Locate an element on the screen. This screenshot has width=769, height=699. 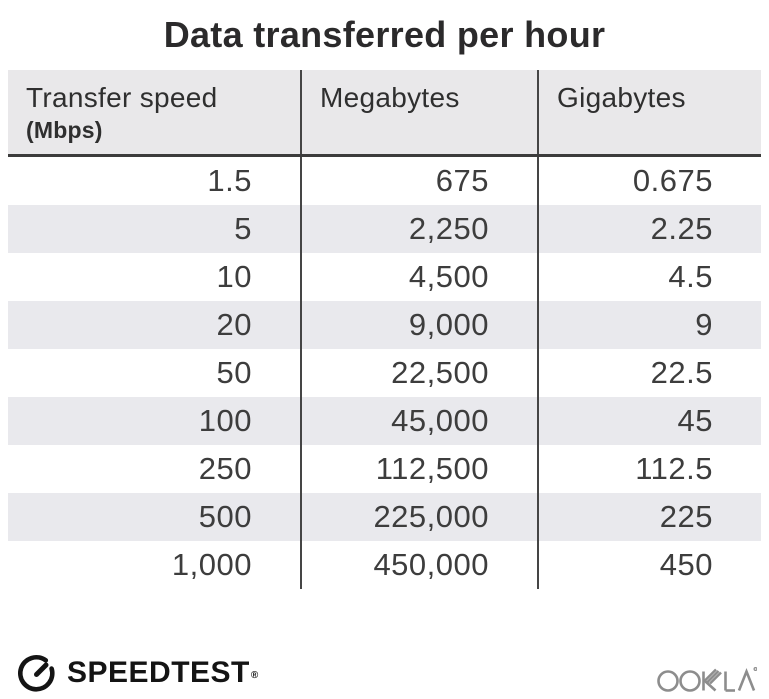
table-cell: 9,000 is located at coordinates (420, 325).